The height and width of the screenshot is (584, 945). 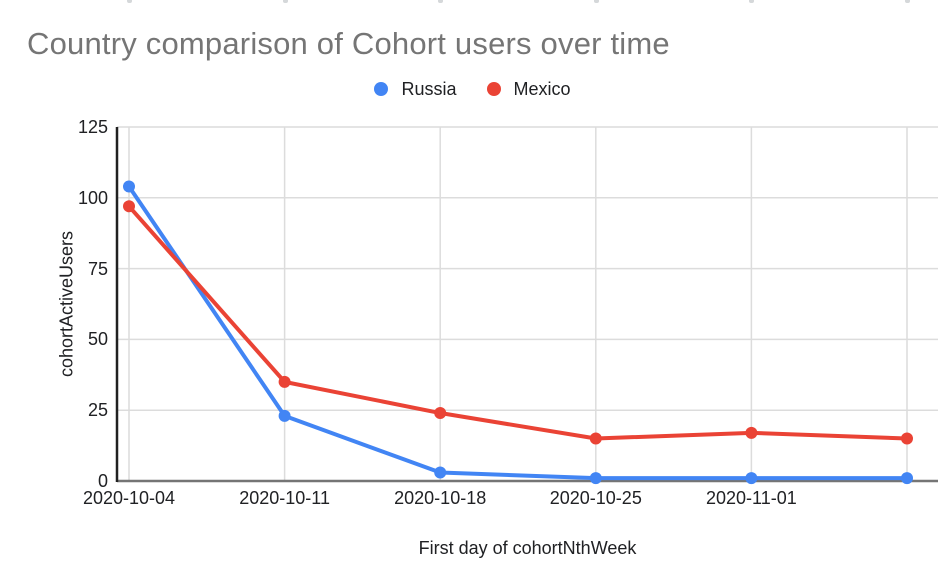 I want to click on y-tick-label-25: 25, so click(x=97, y=410).